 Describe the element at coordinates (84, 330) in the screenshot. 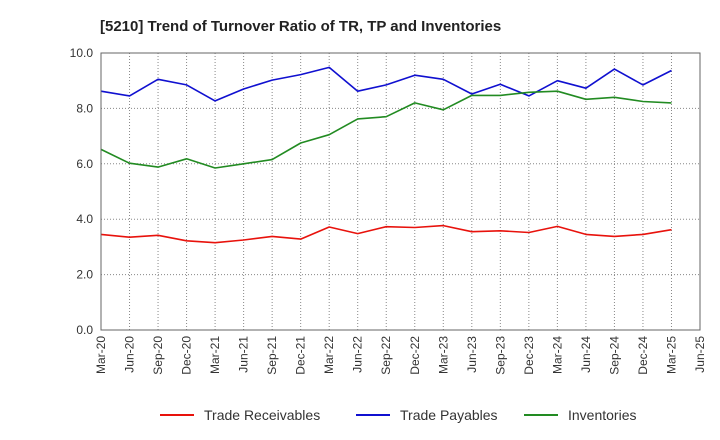

I see `y-tick-label: 0.0` at that location.